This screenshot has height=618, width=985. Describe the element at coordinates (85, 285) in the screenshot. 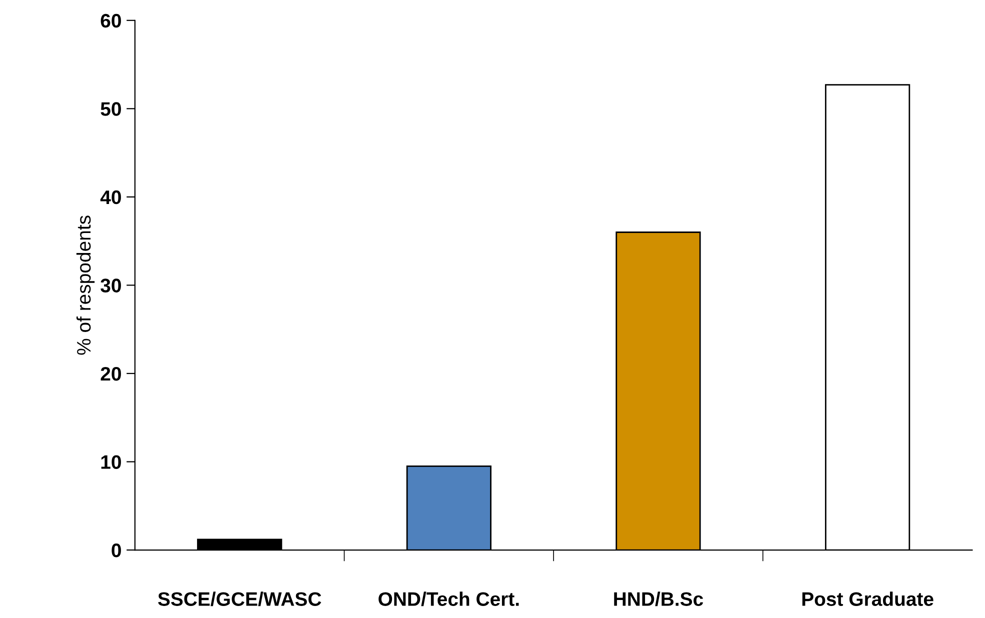

I see `y-axis-title: % of respodents` at that location.